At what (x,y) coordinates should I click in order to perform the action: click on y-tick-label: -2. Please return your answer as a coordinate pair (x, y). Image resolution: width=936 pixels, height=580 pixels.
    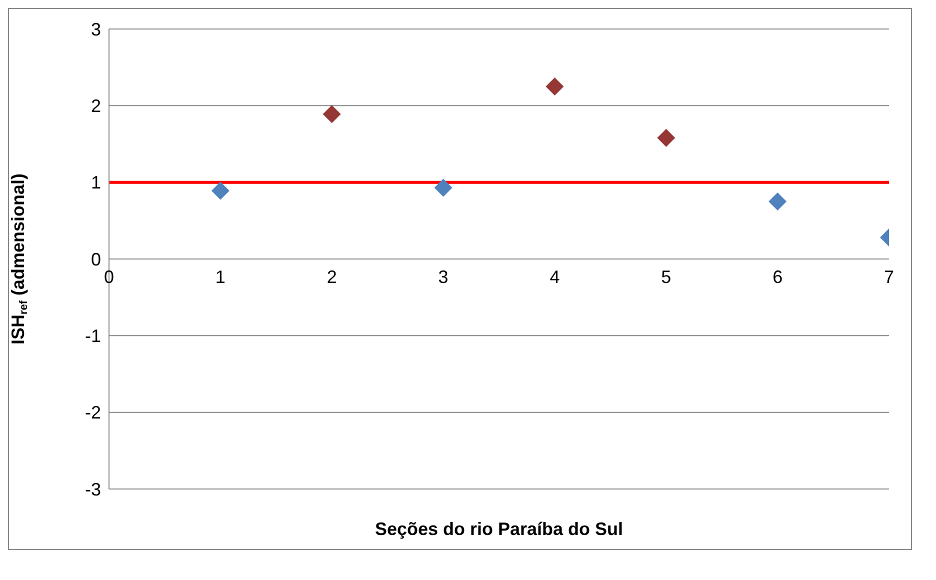
    Looking at the image, I should click on (92, 412).